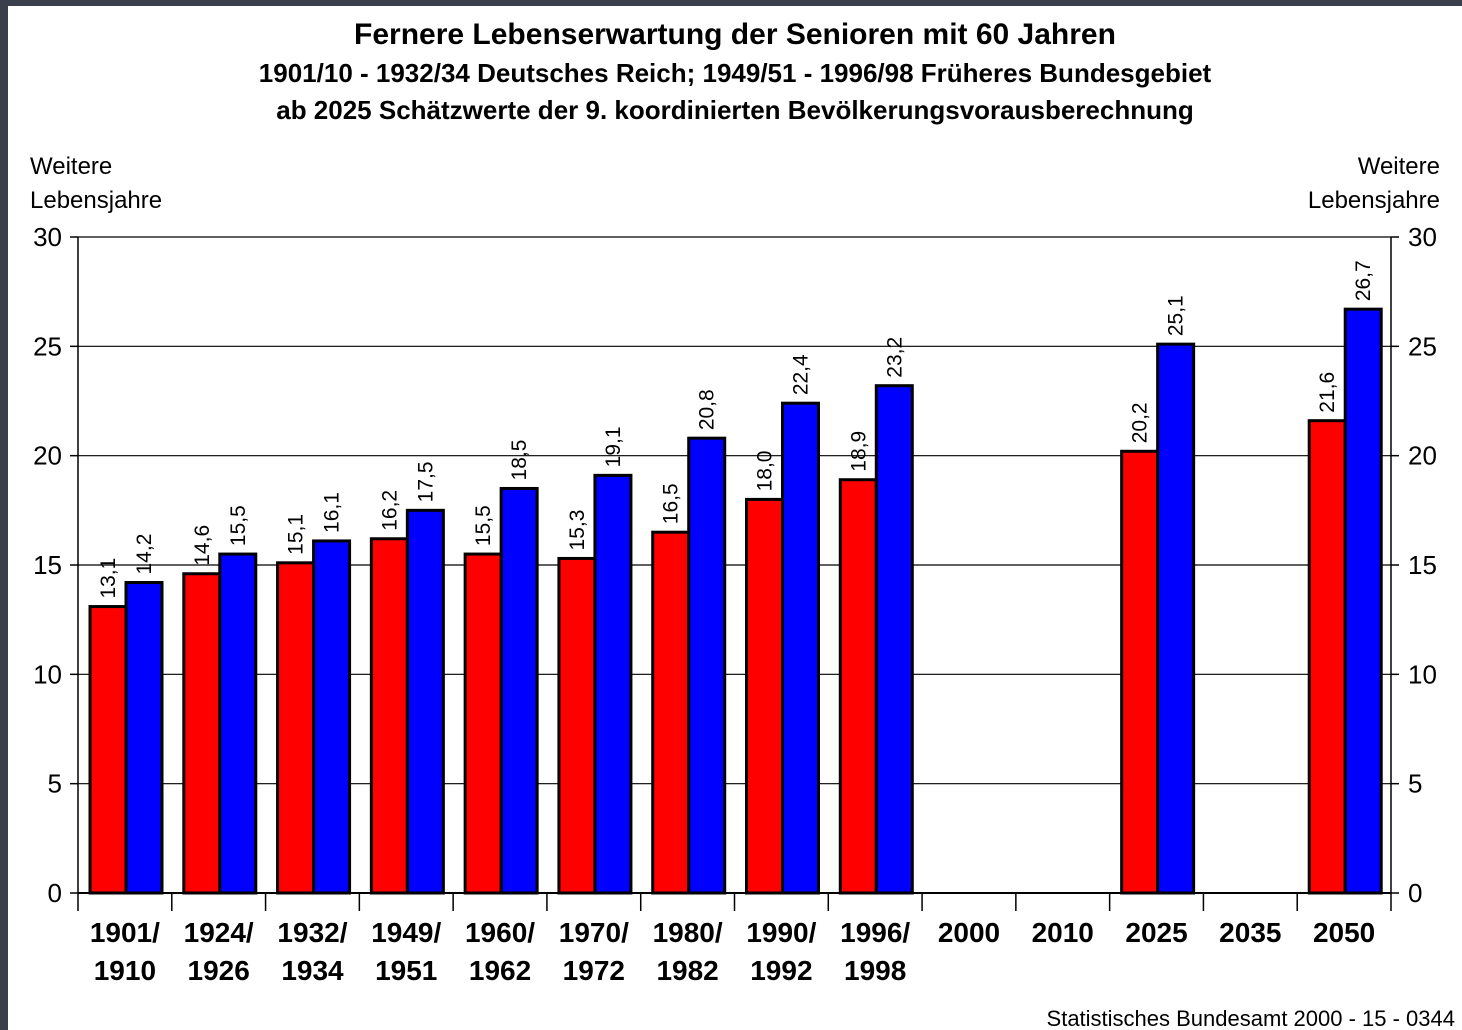  Describe the element at coordinates (406, 951) in the screenshot. I see `x-tick-label: 1949/1951` at that location.